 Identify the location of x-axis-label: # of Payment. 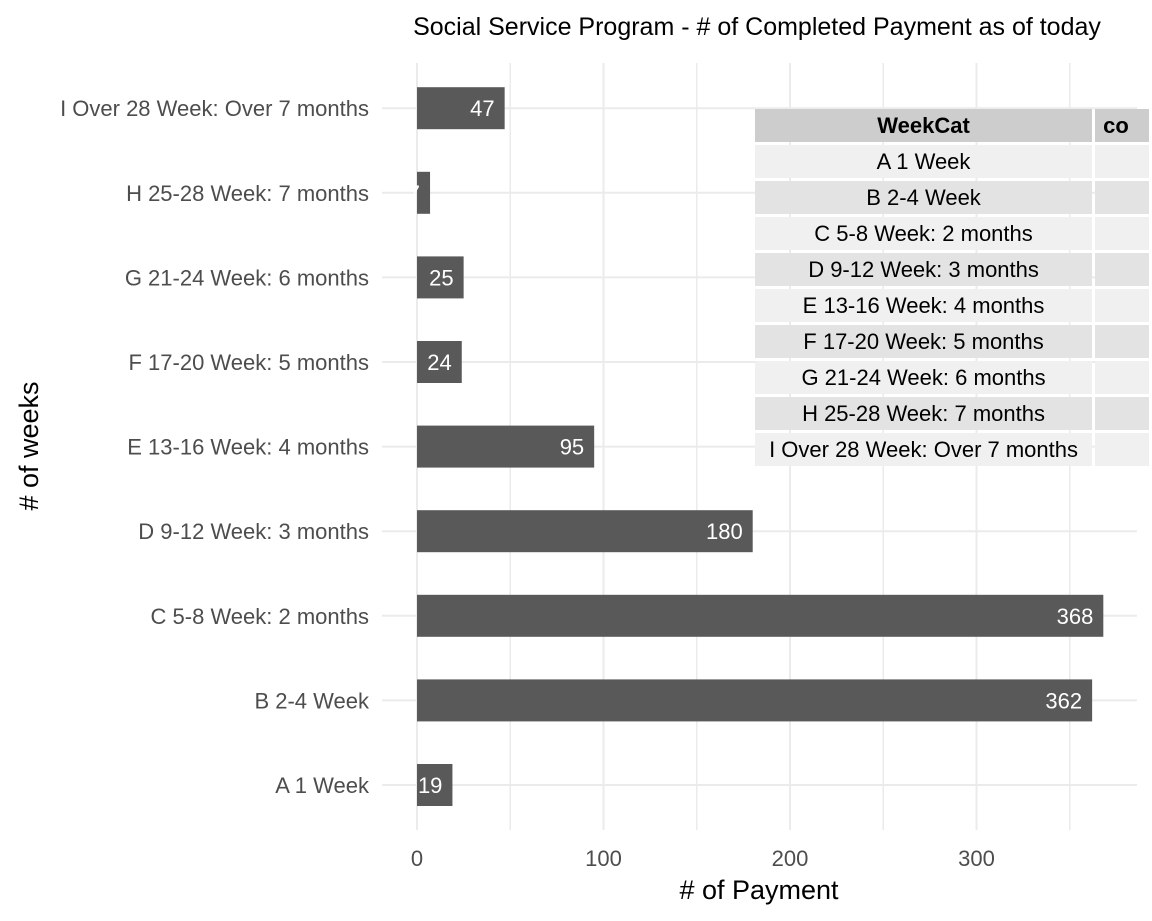
(759, 890).